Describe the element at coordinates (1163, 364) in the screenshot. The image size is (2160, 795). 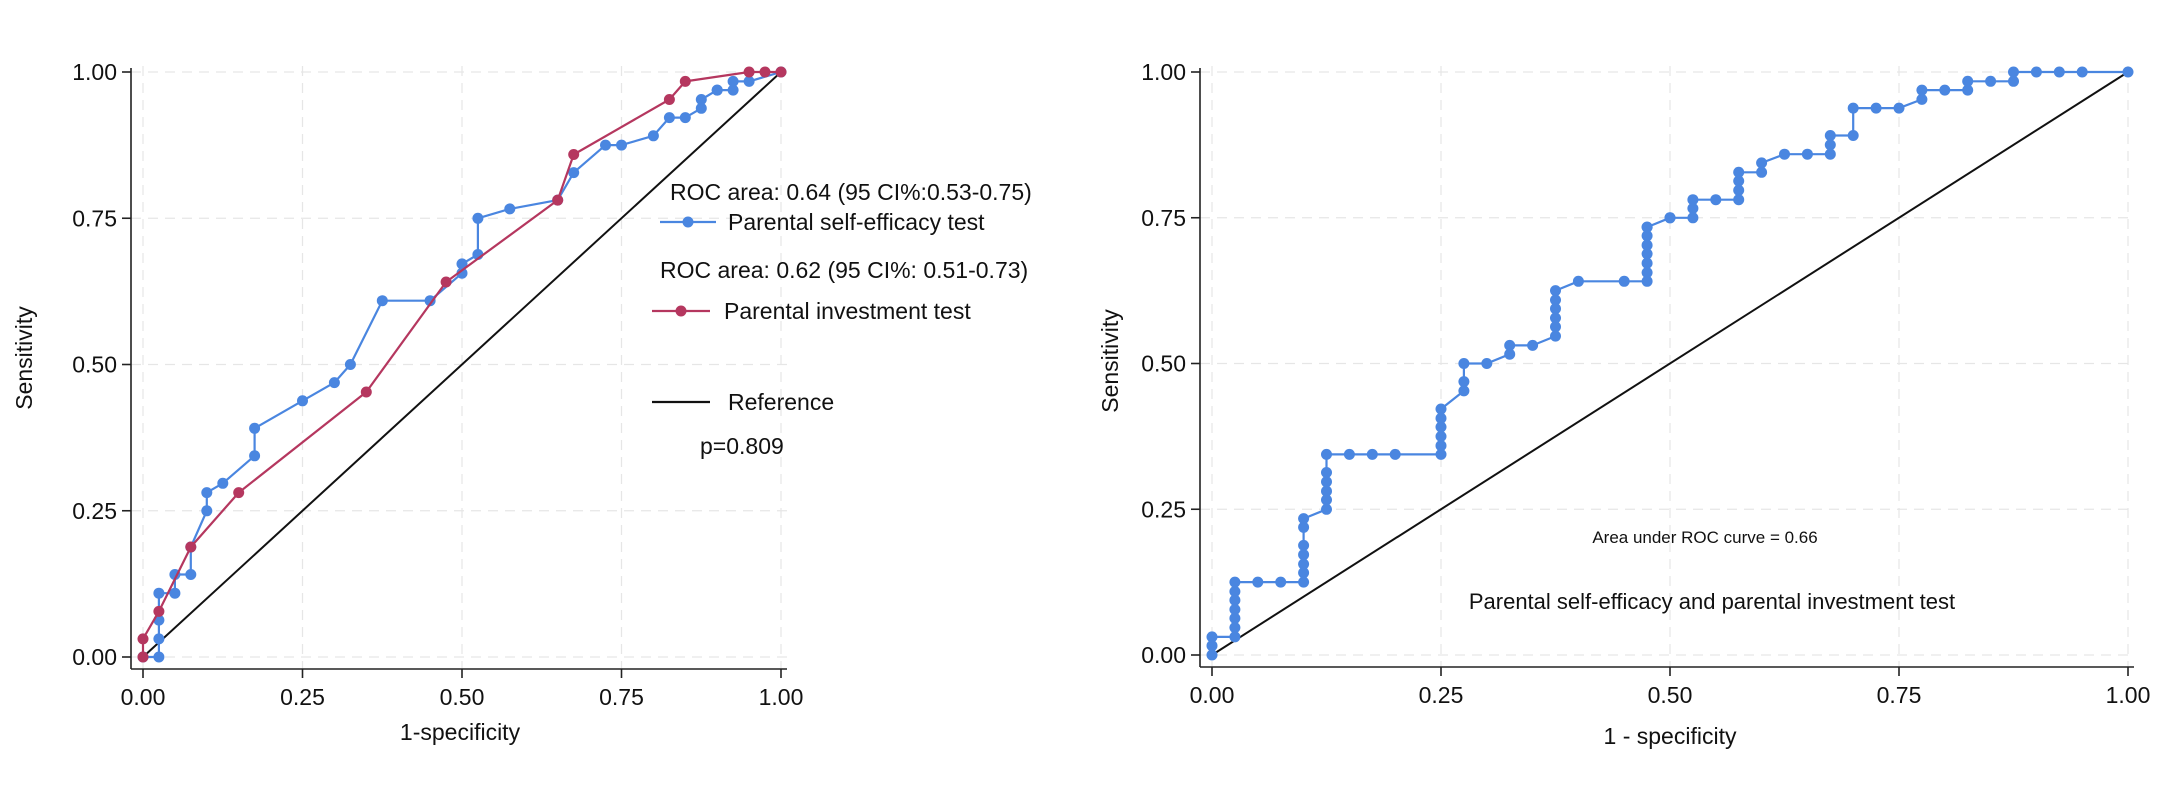
I see `right-ytick-label-2: 0.50` at that location.